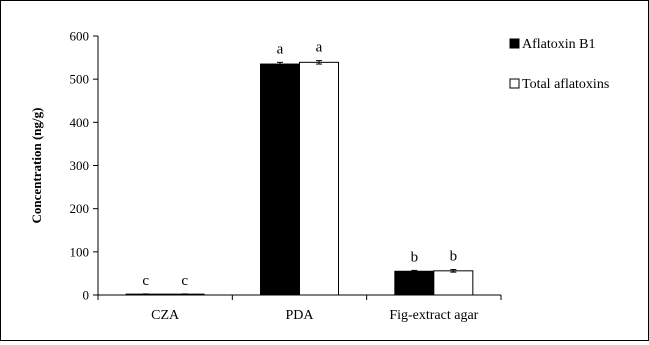  Describe the element at coordinates (299, 315) in the screenshot. I see `x-category-label: PDA` at that location.